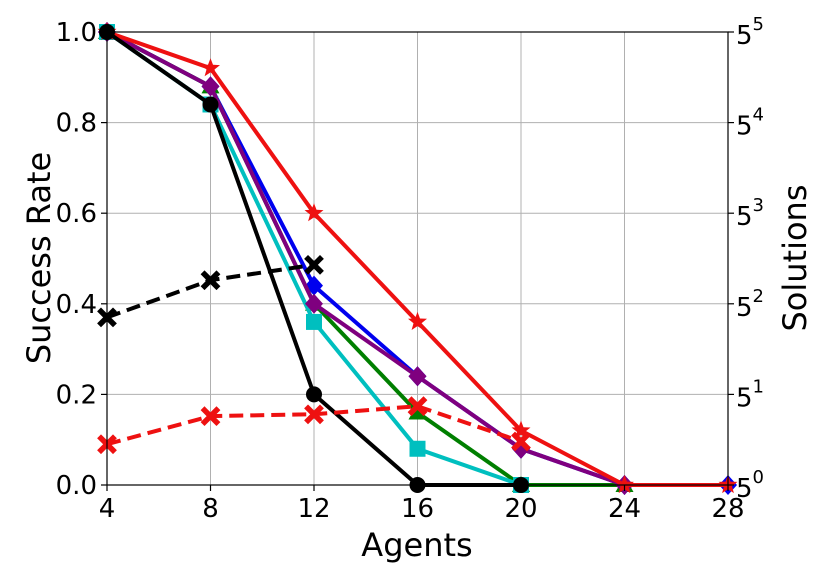 The height and width of the screenshot is (572, 819). What do you see at coordinates (76, 305) in the screenshot?
I see `y-tick-label: 0.4` at bounding box center [76, 305].